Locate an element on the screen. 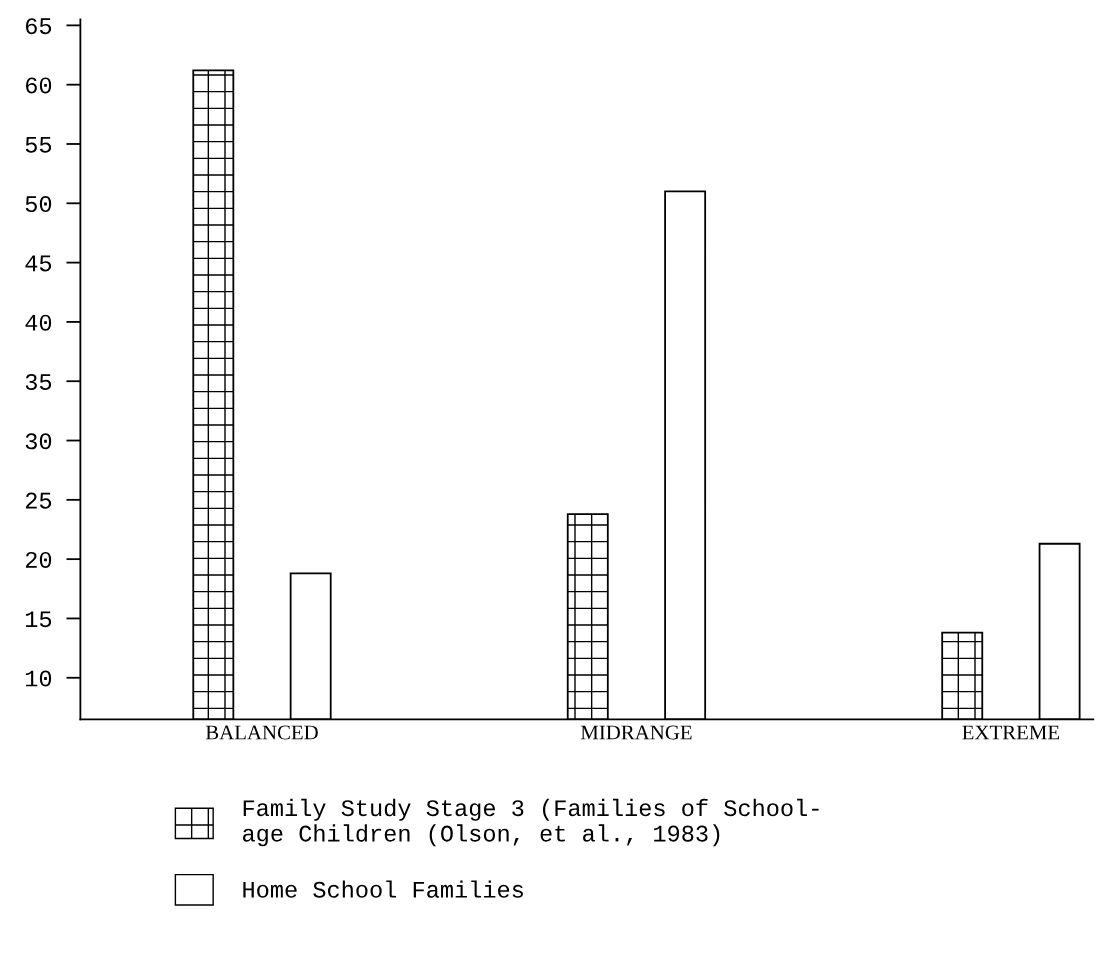  y-tick-label: 35 is located at coordinates (38, 382).